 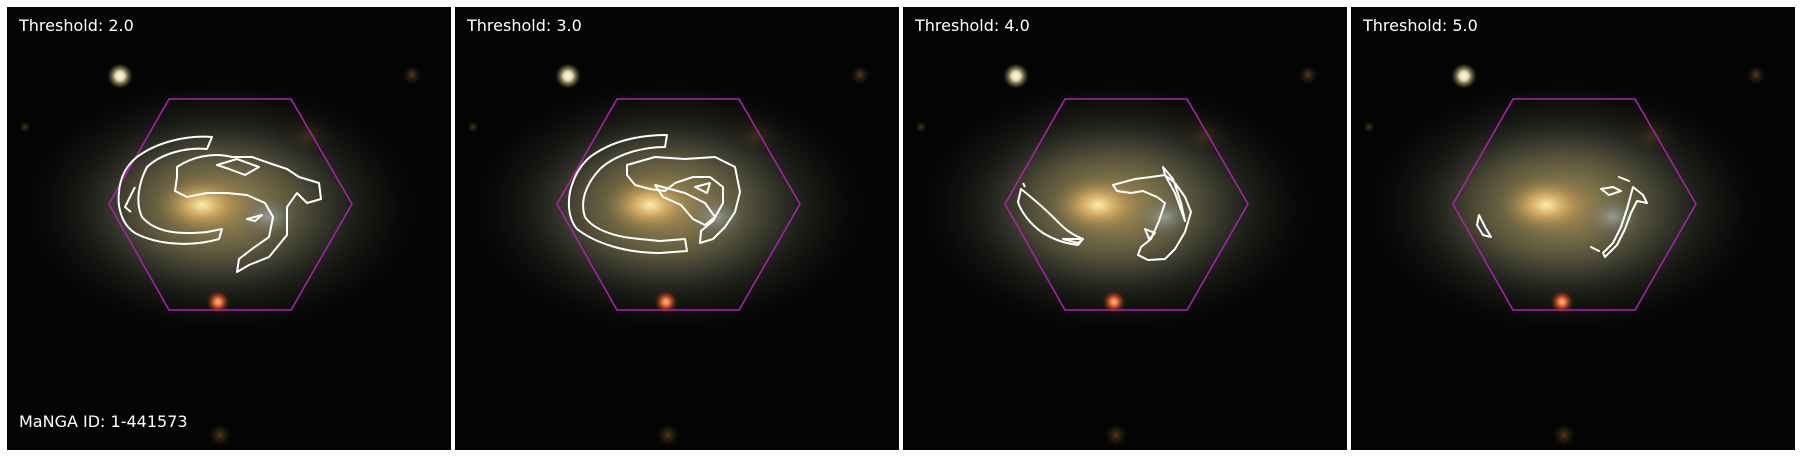 I want to click on threshold-label: Threshold: 2.0, so click(x=76, y=25).